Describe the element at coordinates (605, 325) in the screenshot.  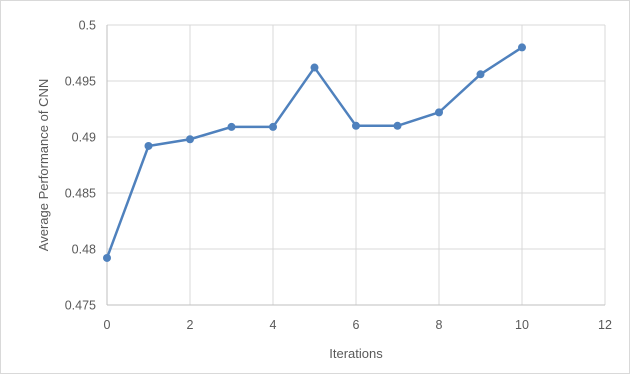
I see `x-tick-label: 12` at that location.